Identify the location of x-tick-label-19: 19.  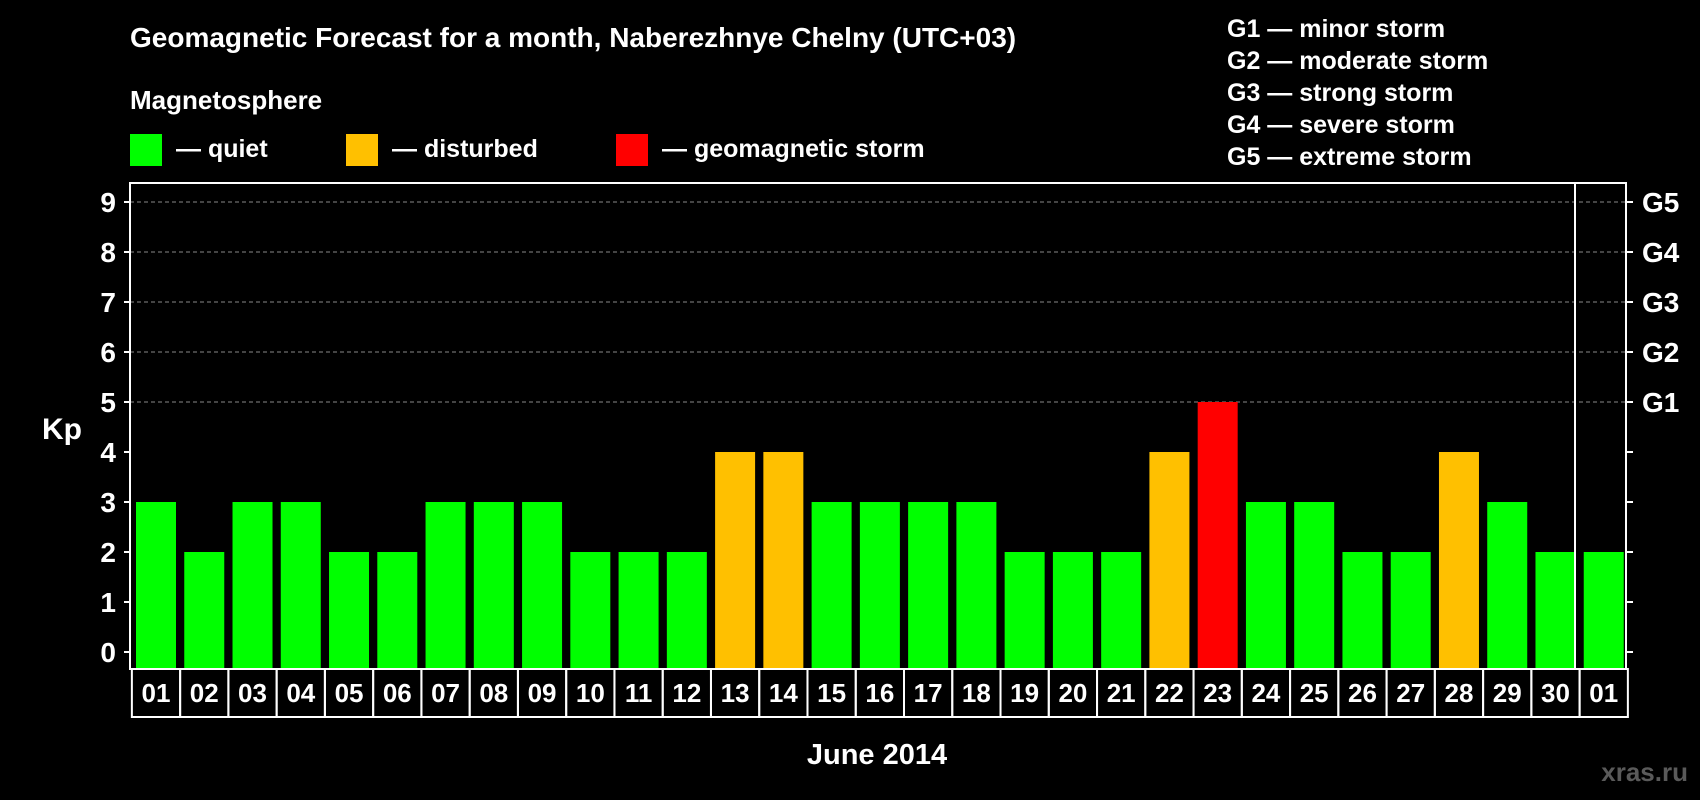
(1024, 693).